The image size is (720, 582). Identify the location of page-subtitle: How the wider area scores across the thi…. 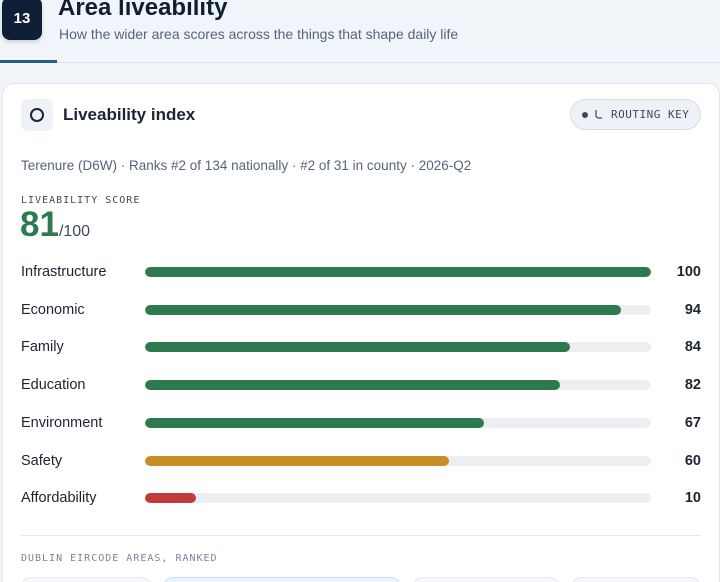
(259, 34).